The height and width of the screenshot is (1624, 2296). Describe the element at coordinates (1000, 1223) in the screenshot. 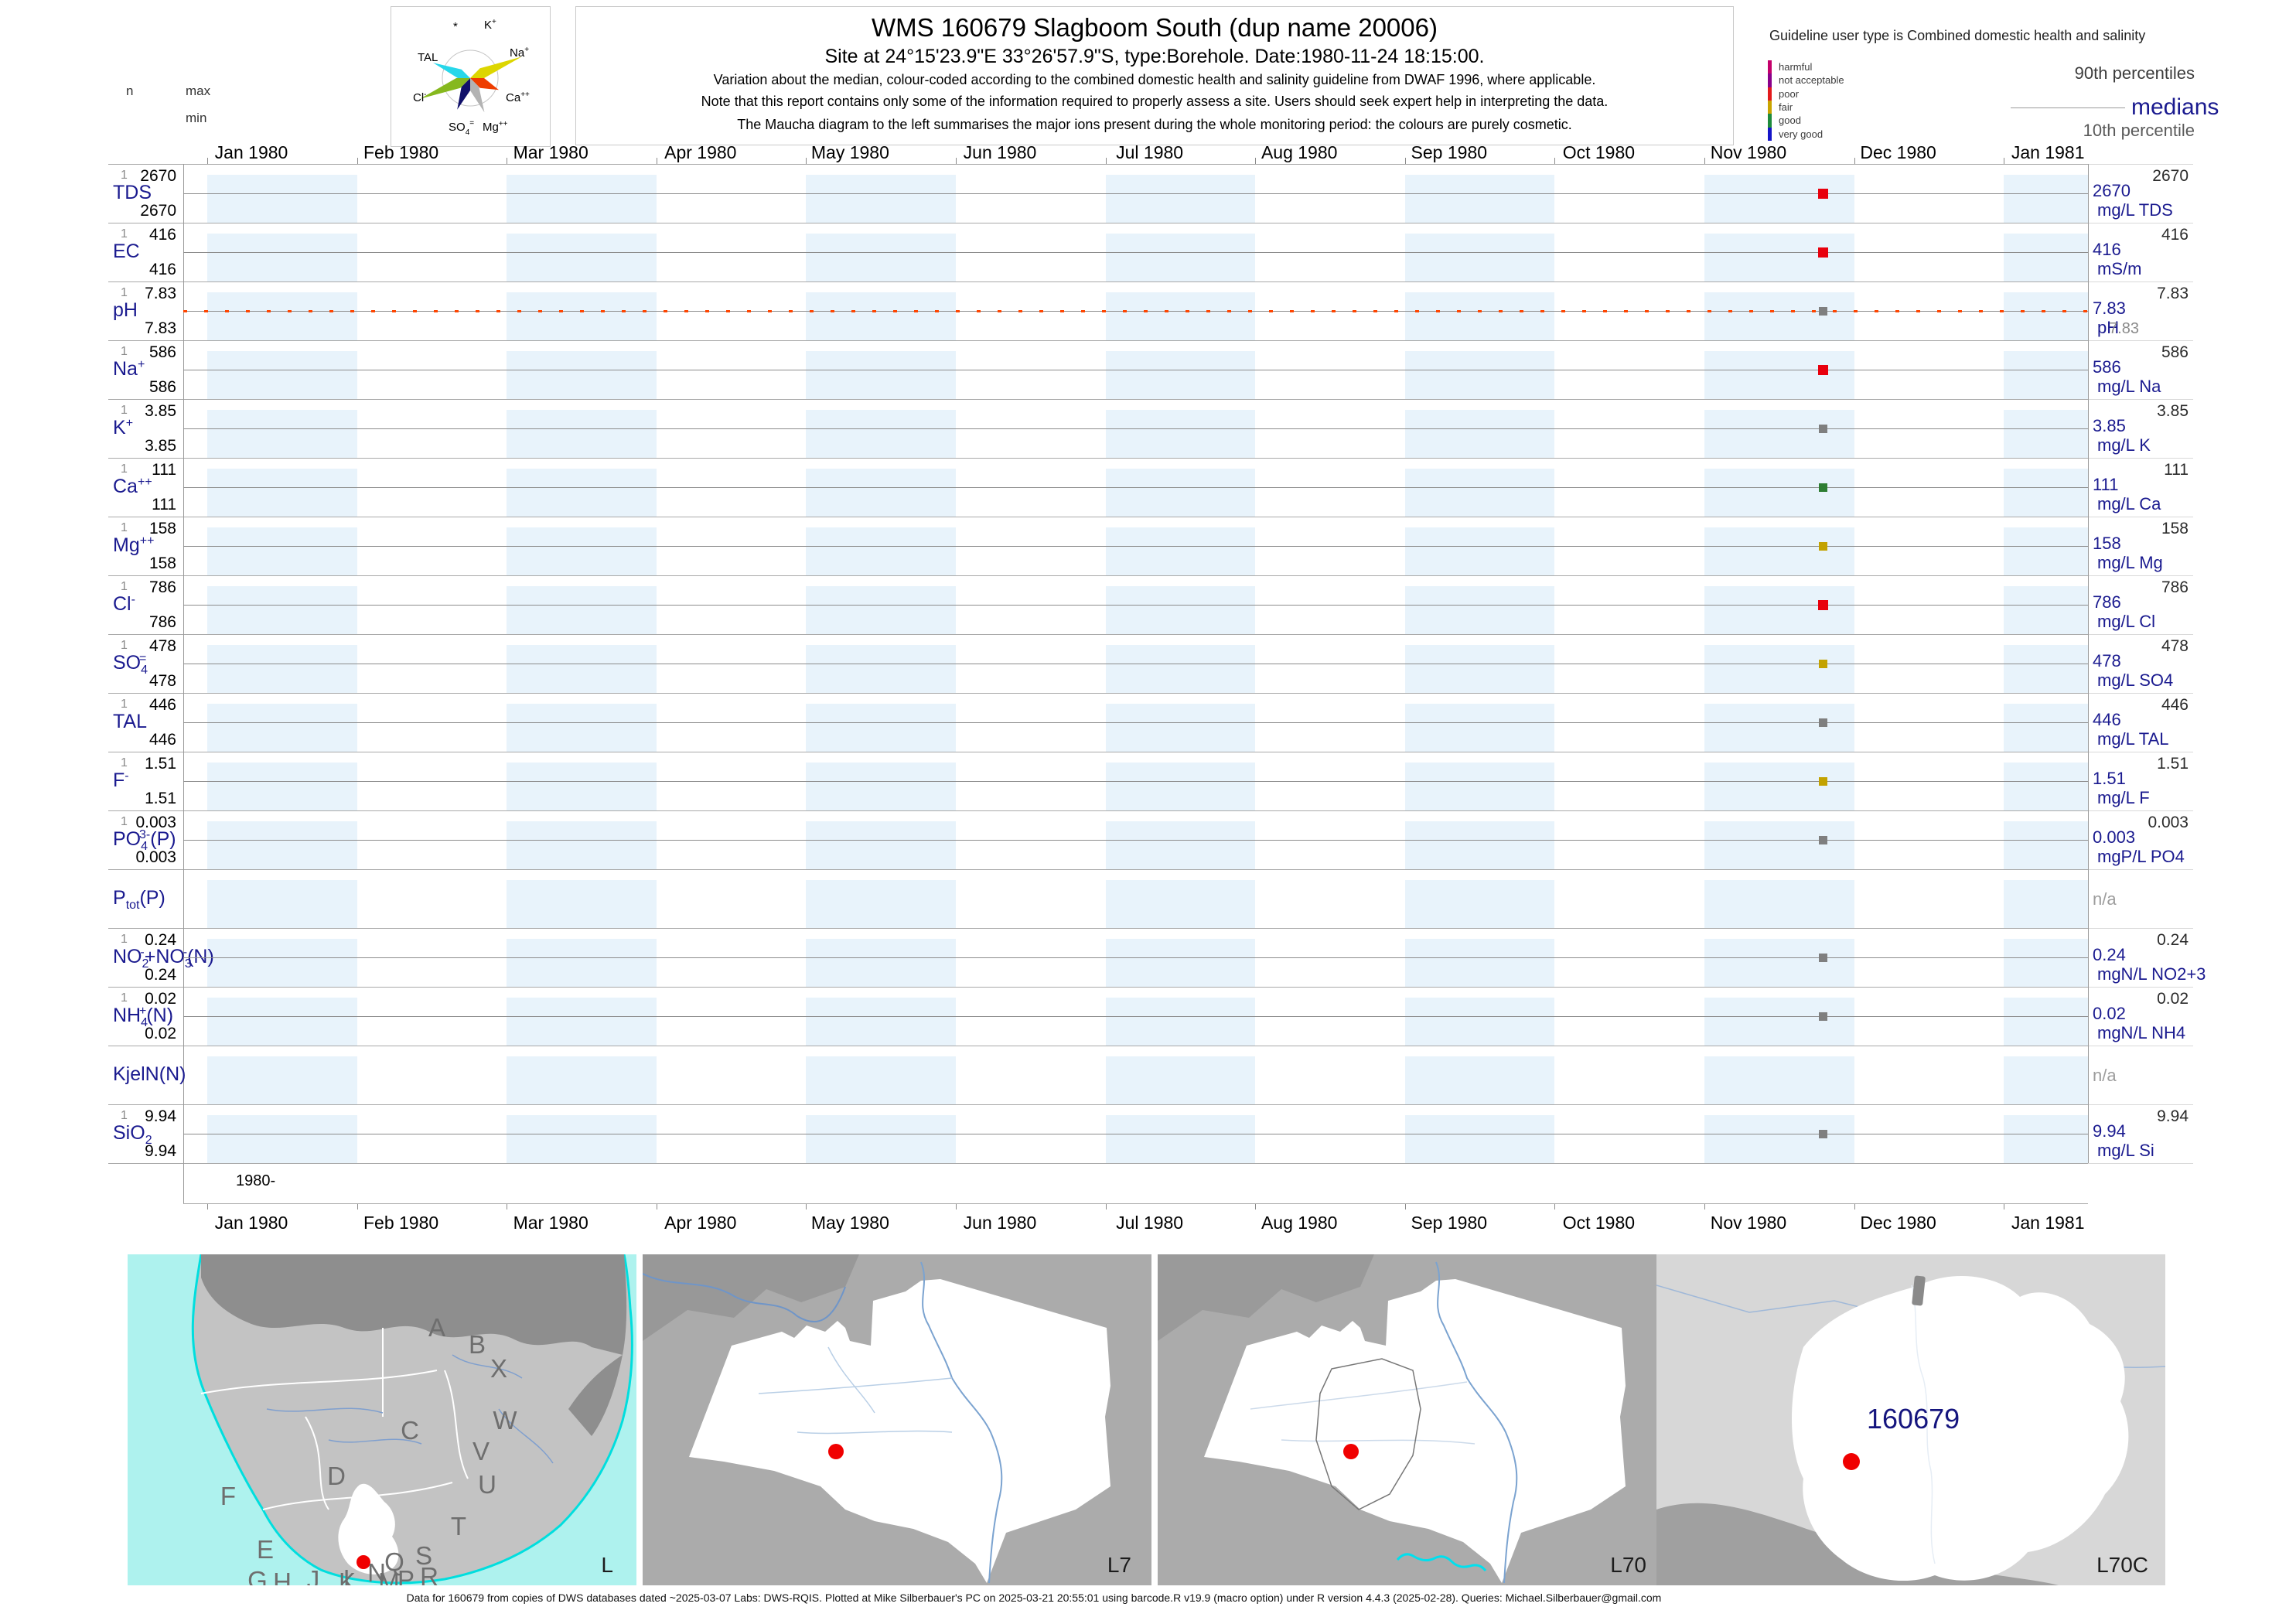

I see `month-label-bottom: Jun 1980` at that location.